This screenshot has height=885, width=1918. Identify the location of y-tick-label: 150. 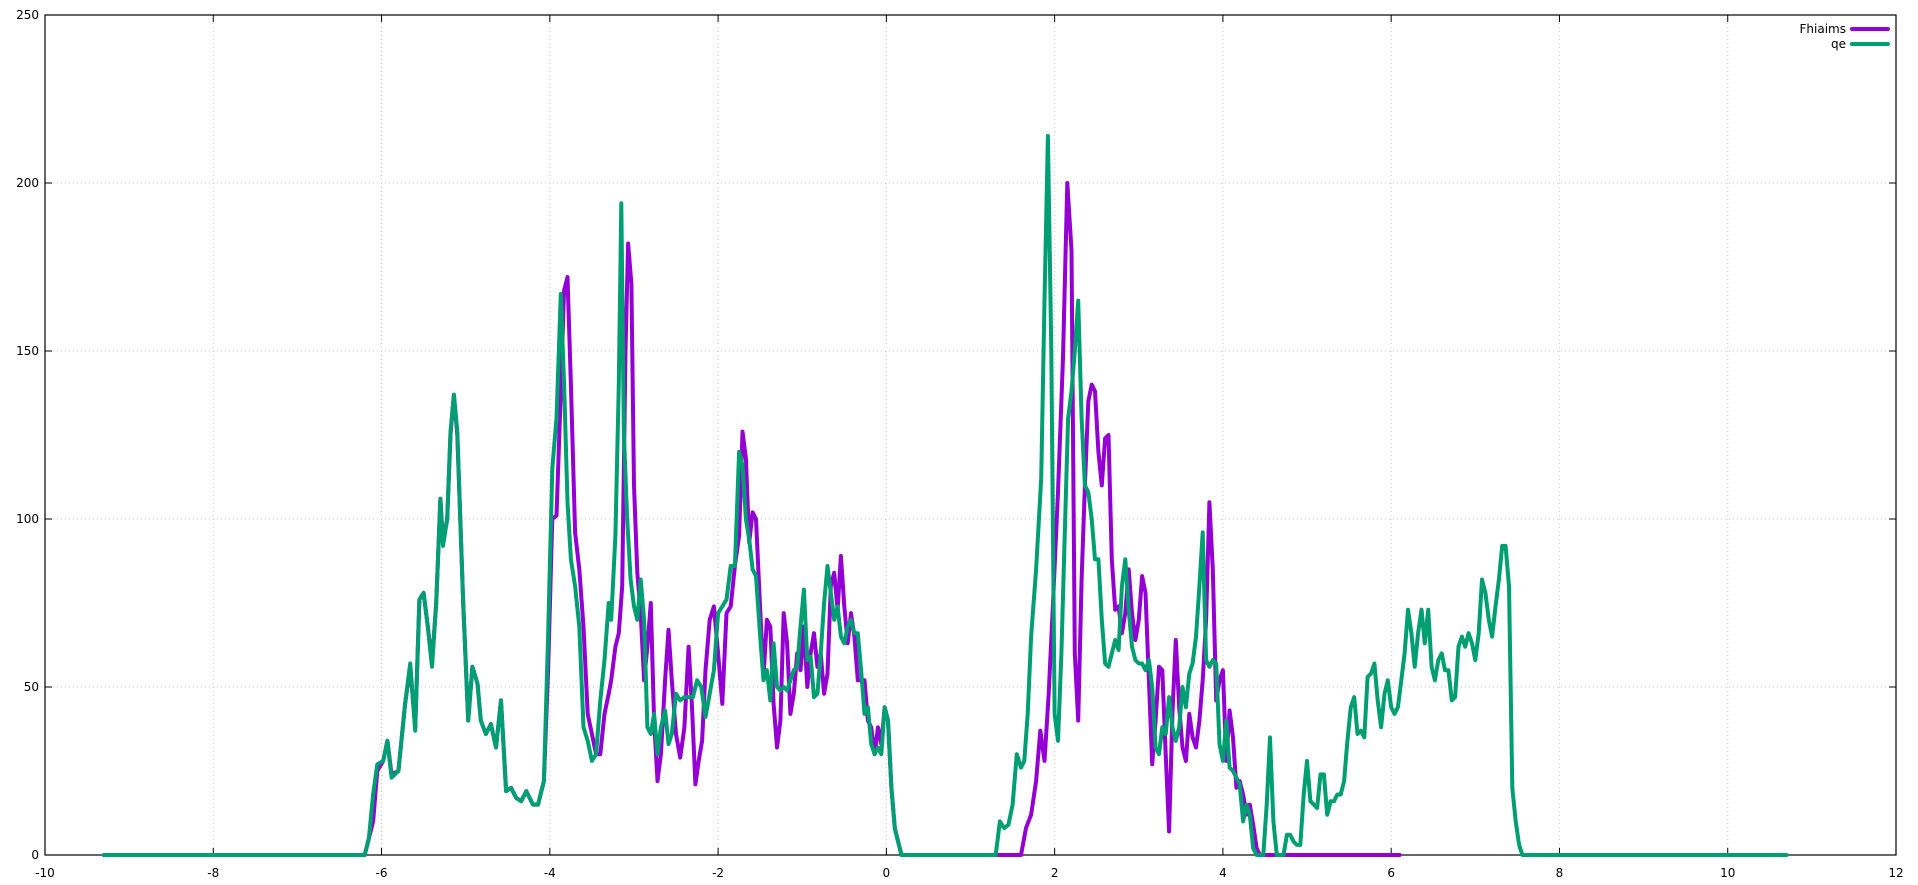
(27, 351).